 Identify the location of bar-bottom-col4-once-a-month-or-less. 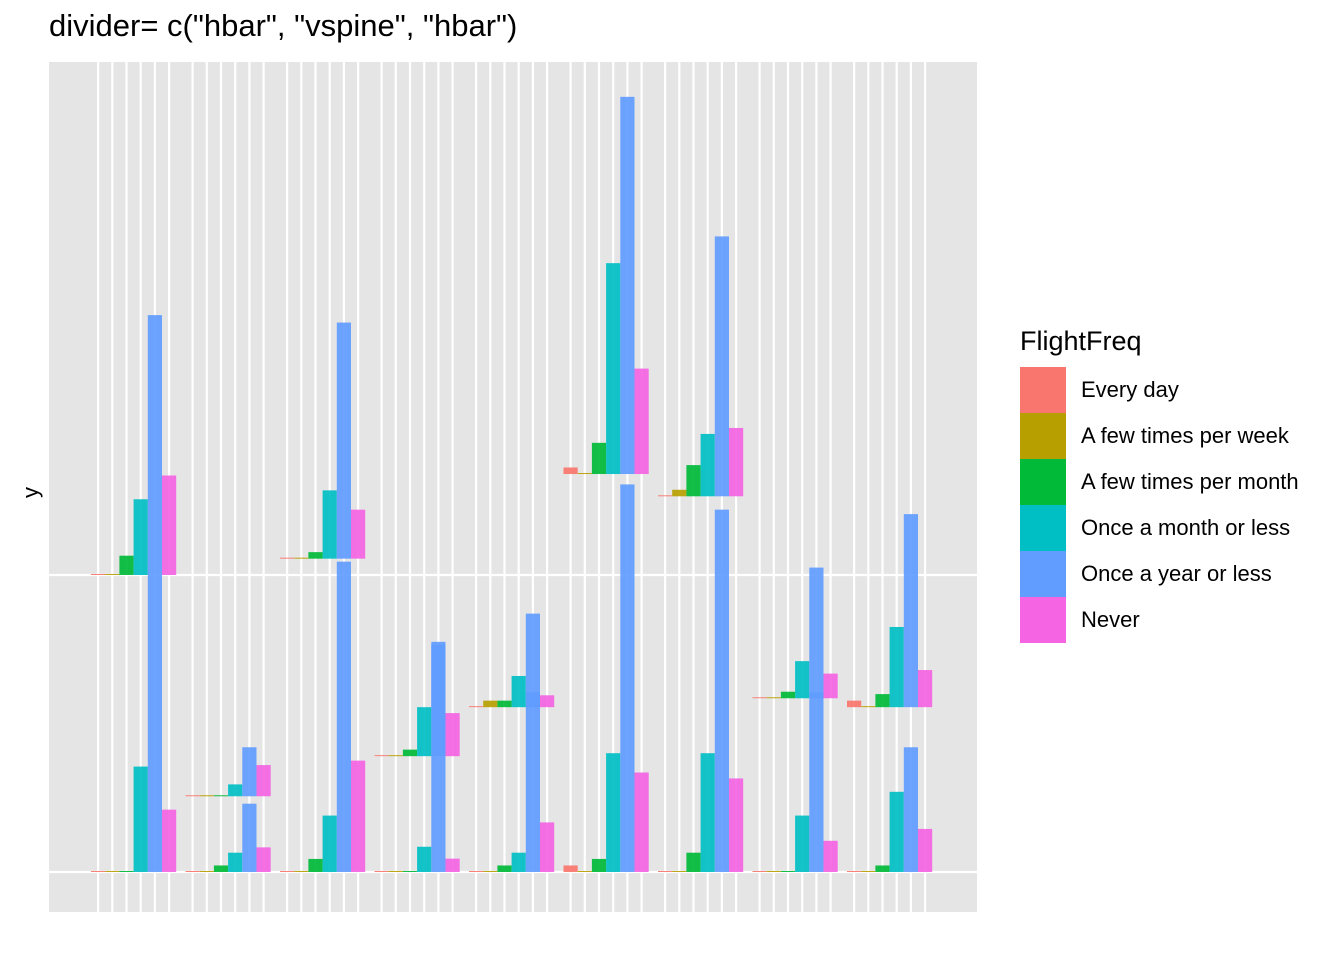
(424, 859).